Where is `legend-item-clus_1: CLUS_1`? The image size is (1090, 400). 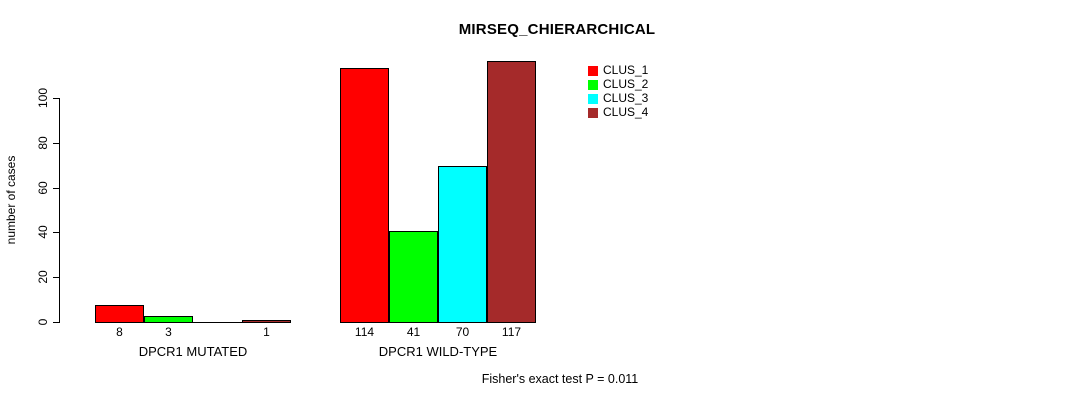
legend-item-clus_1: CLUS_1 is located at coordinates (618, 70).